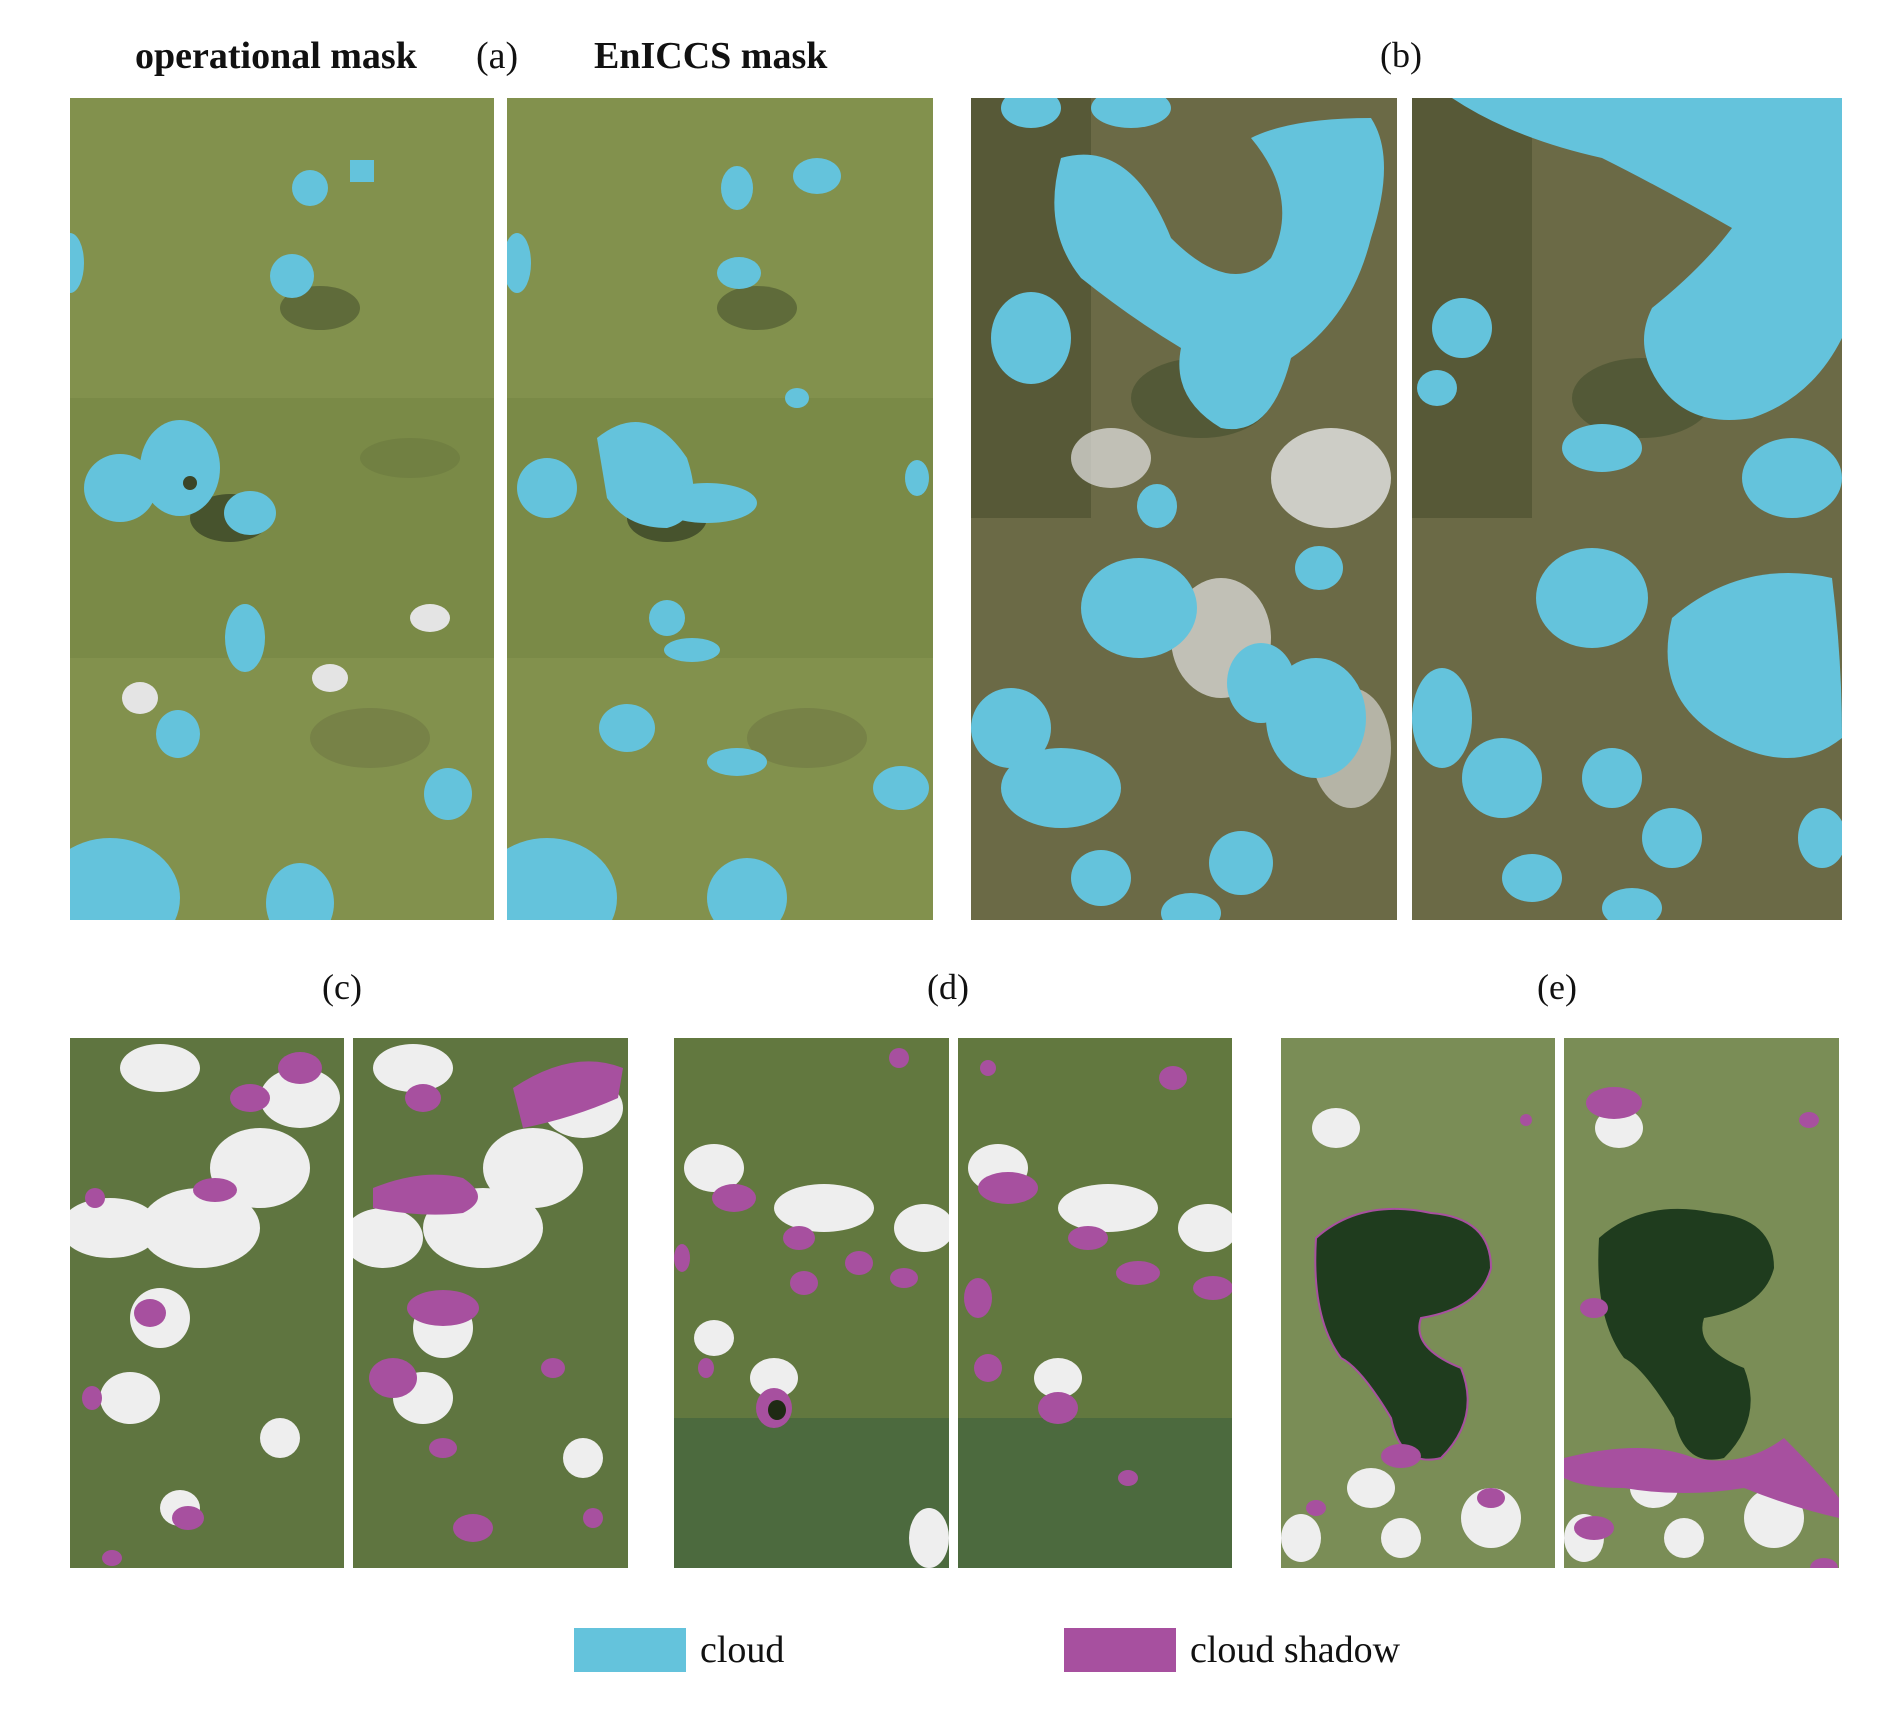  What do you see at coordinates (1557, 987) in the screenshot?
I see `panel-label-e: (e)` at bounding box center [1557, 987].